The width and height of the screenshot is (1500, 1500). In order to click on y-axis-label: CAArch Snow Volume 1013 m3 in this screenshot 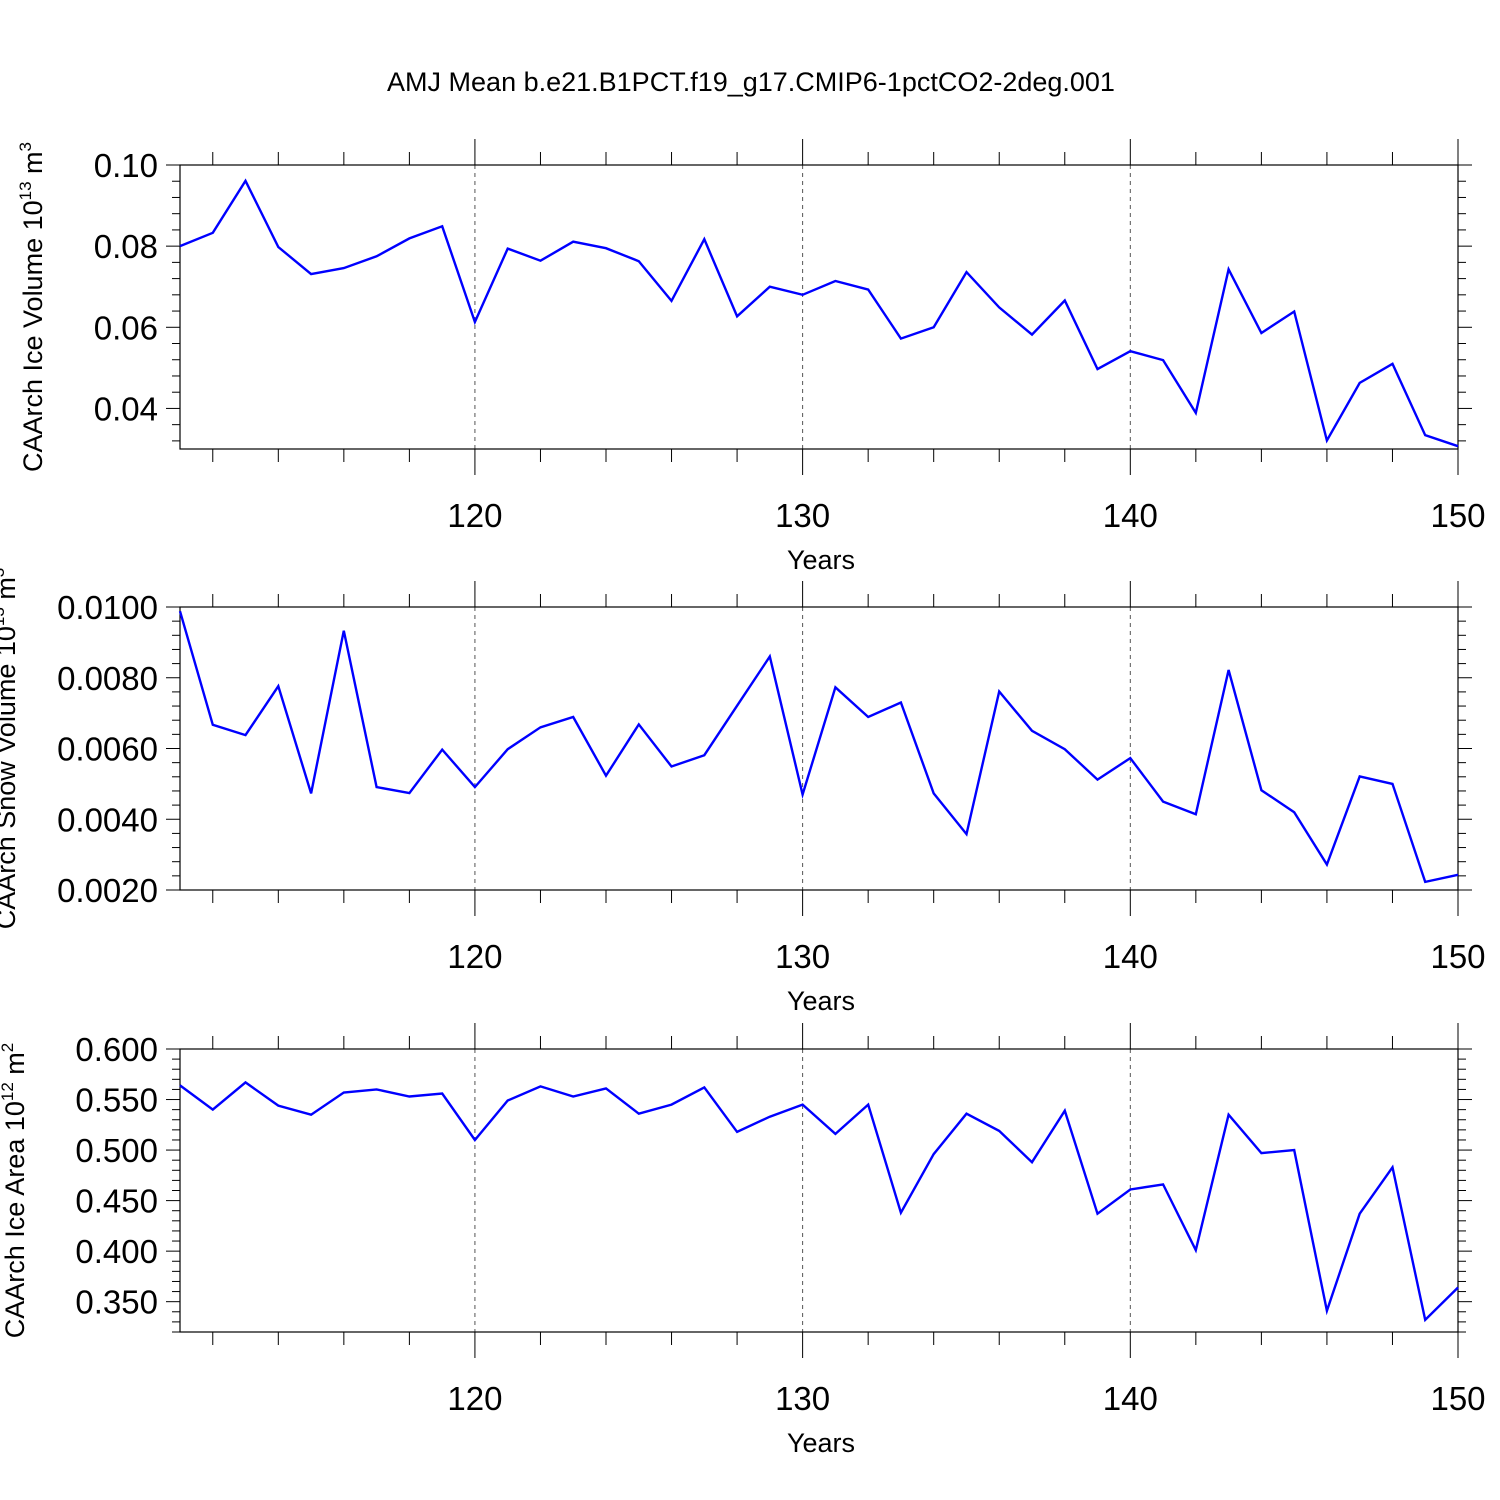, I will do `click(10, 749)`.